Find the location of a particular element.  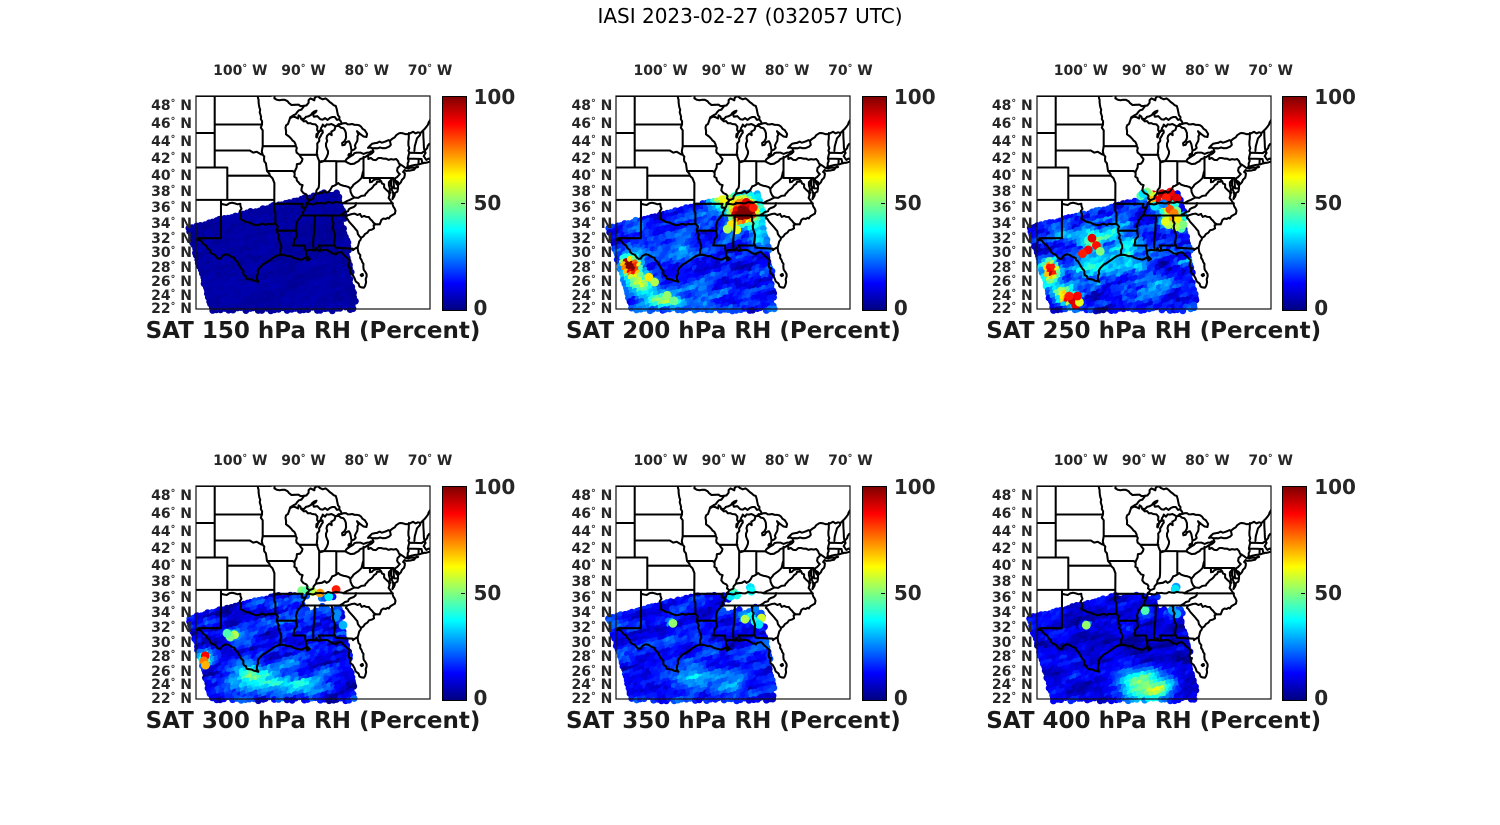

panel-title-sat-250-hpa: SAT 250 hPa RH (Percent) is located at coordinates (1154, 331).